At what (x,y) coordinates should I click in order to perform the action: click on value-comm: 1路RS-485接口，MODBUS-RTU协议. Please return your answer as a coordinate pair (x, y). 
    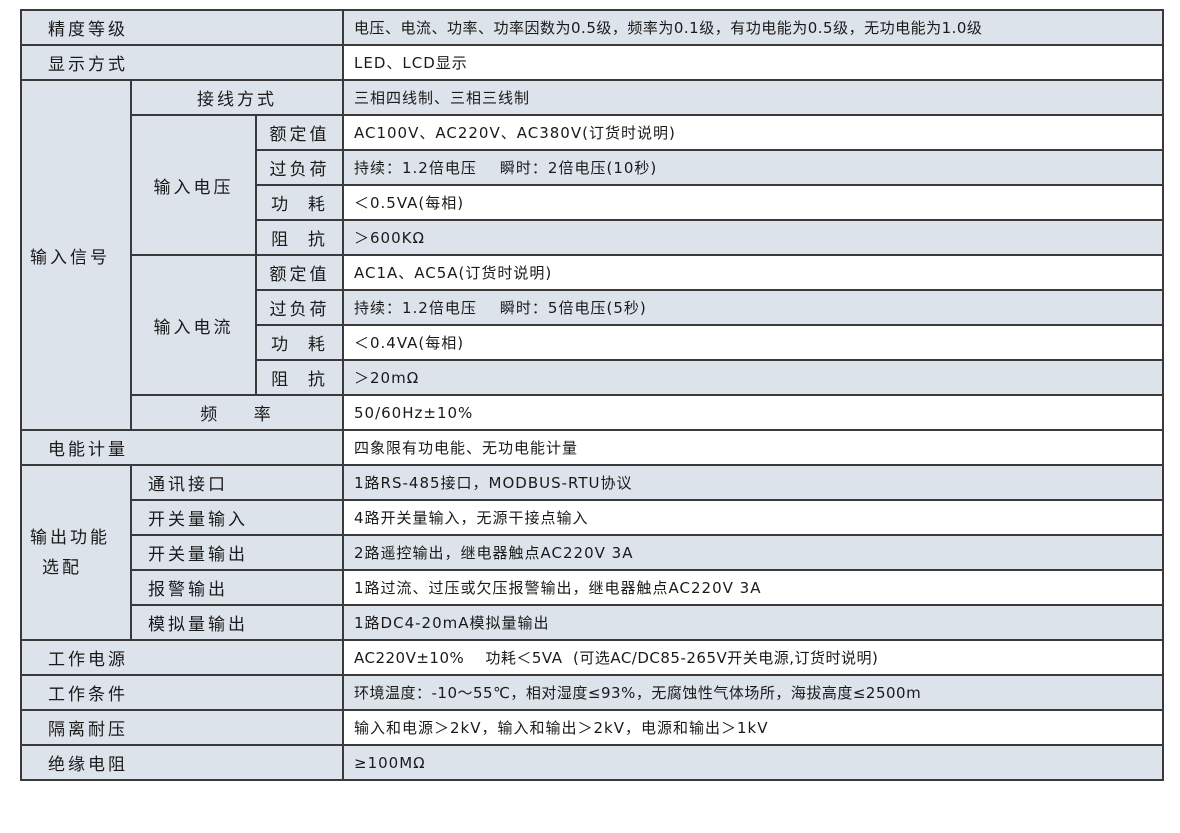
    Looking at the image, I should click on (753, 482).